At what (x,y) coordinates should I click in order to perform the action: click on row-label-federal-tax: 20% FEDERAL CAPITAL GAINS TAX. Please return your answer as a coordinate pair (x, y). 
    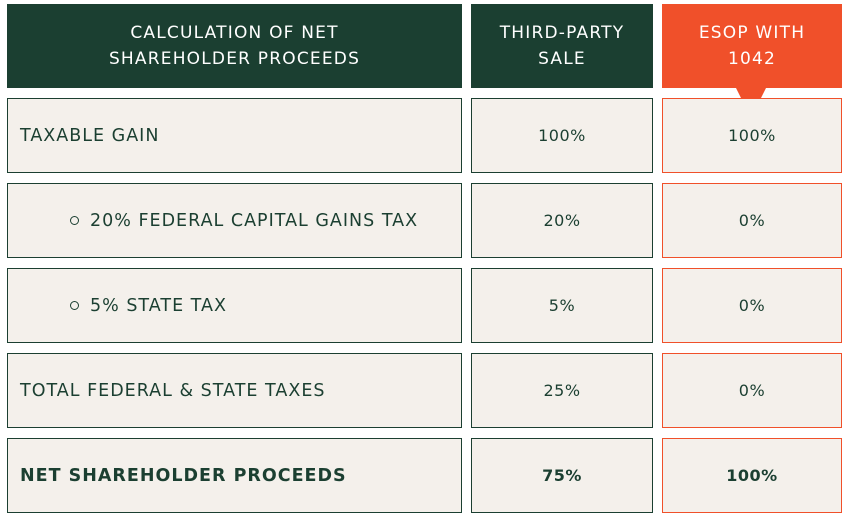
    Looking at the image, I should click on (234, 220).